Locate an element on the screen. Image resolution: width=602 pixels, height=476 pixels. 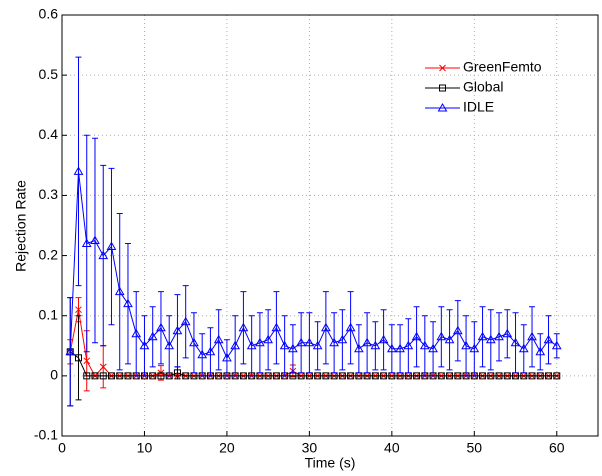
legend-label: GreenFemto is located at coordinates (502, 67).